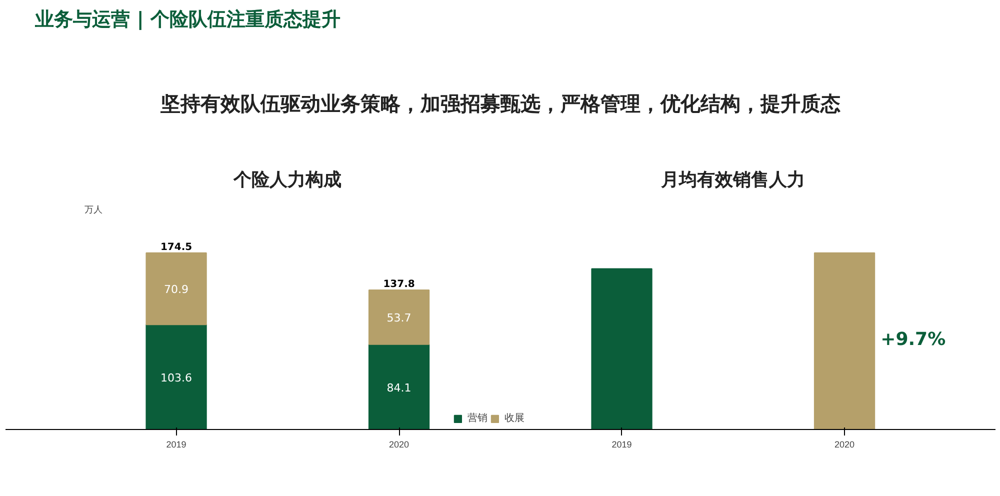 The image size is (1000, 496). What do you see at coordinates (913, 339) in the screenshot?
I see `annotation: +9.7%` at bounding box center [913, 339].